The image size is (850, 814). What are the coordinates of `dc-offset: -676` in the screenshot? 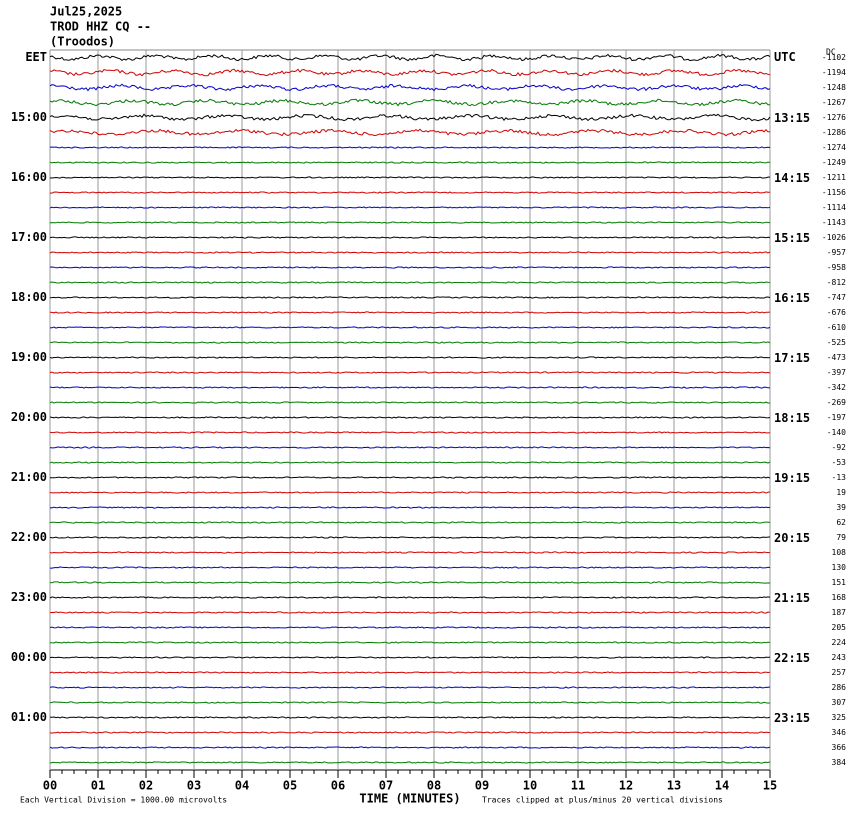 It's located at (836, 312).